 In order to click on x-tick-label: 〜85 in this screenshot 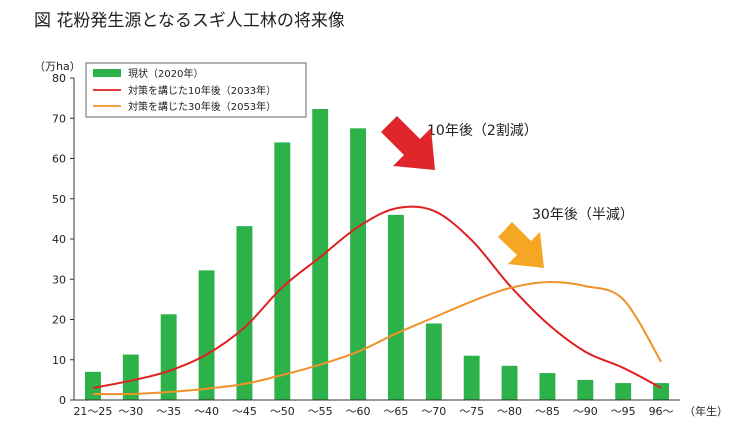, I will do `click(547, 411)`.